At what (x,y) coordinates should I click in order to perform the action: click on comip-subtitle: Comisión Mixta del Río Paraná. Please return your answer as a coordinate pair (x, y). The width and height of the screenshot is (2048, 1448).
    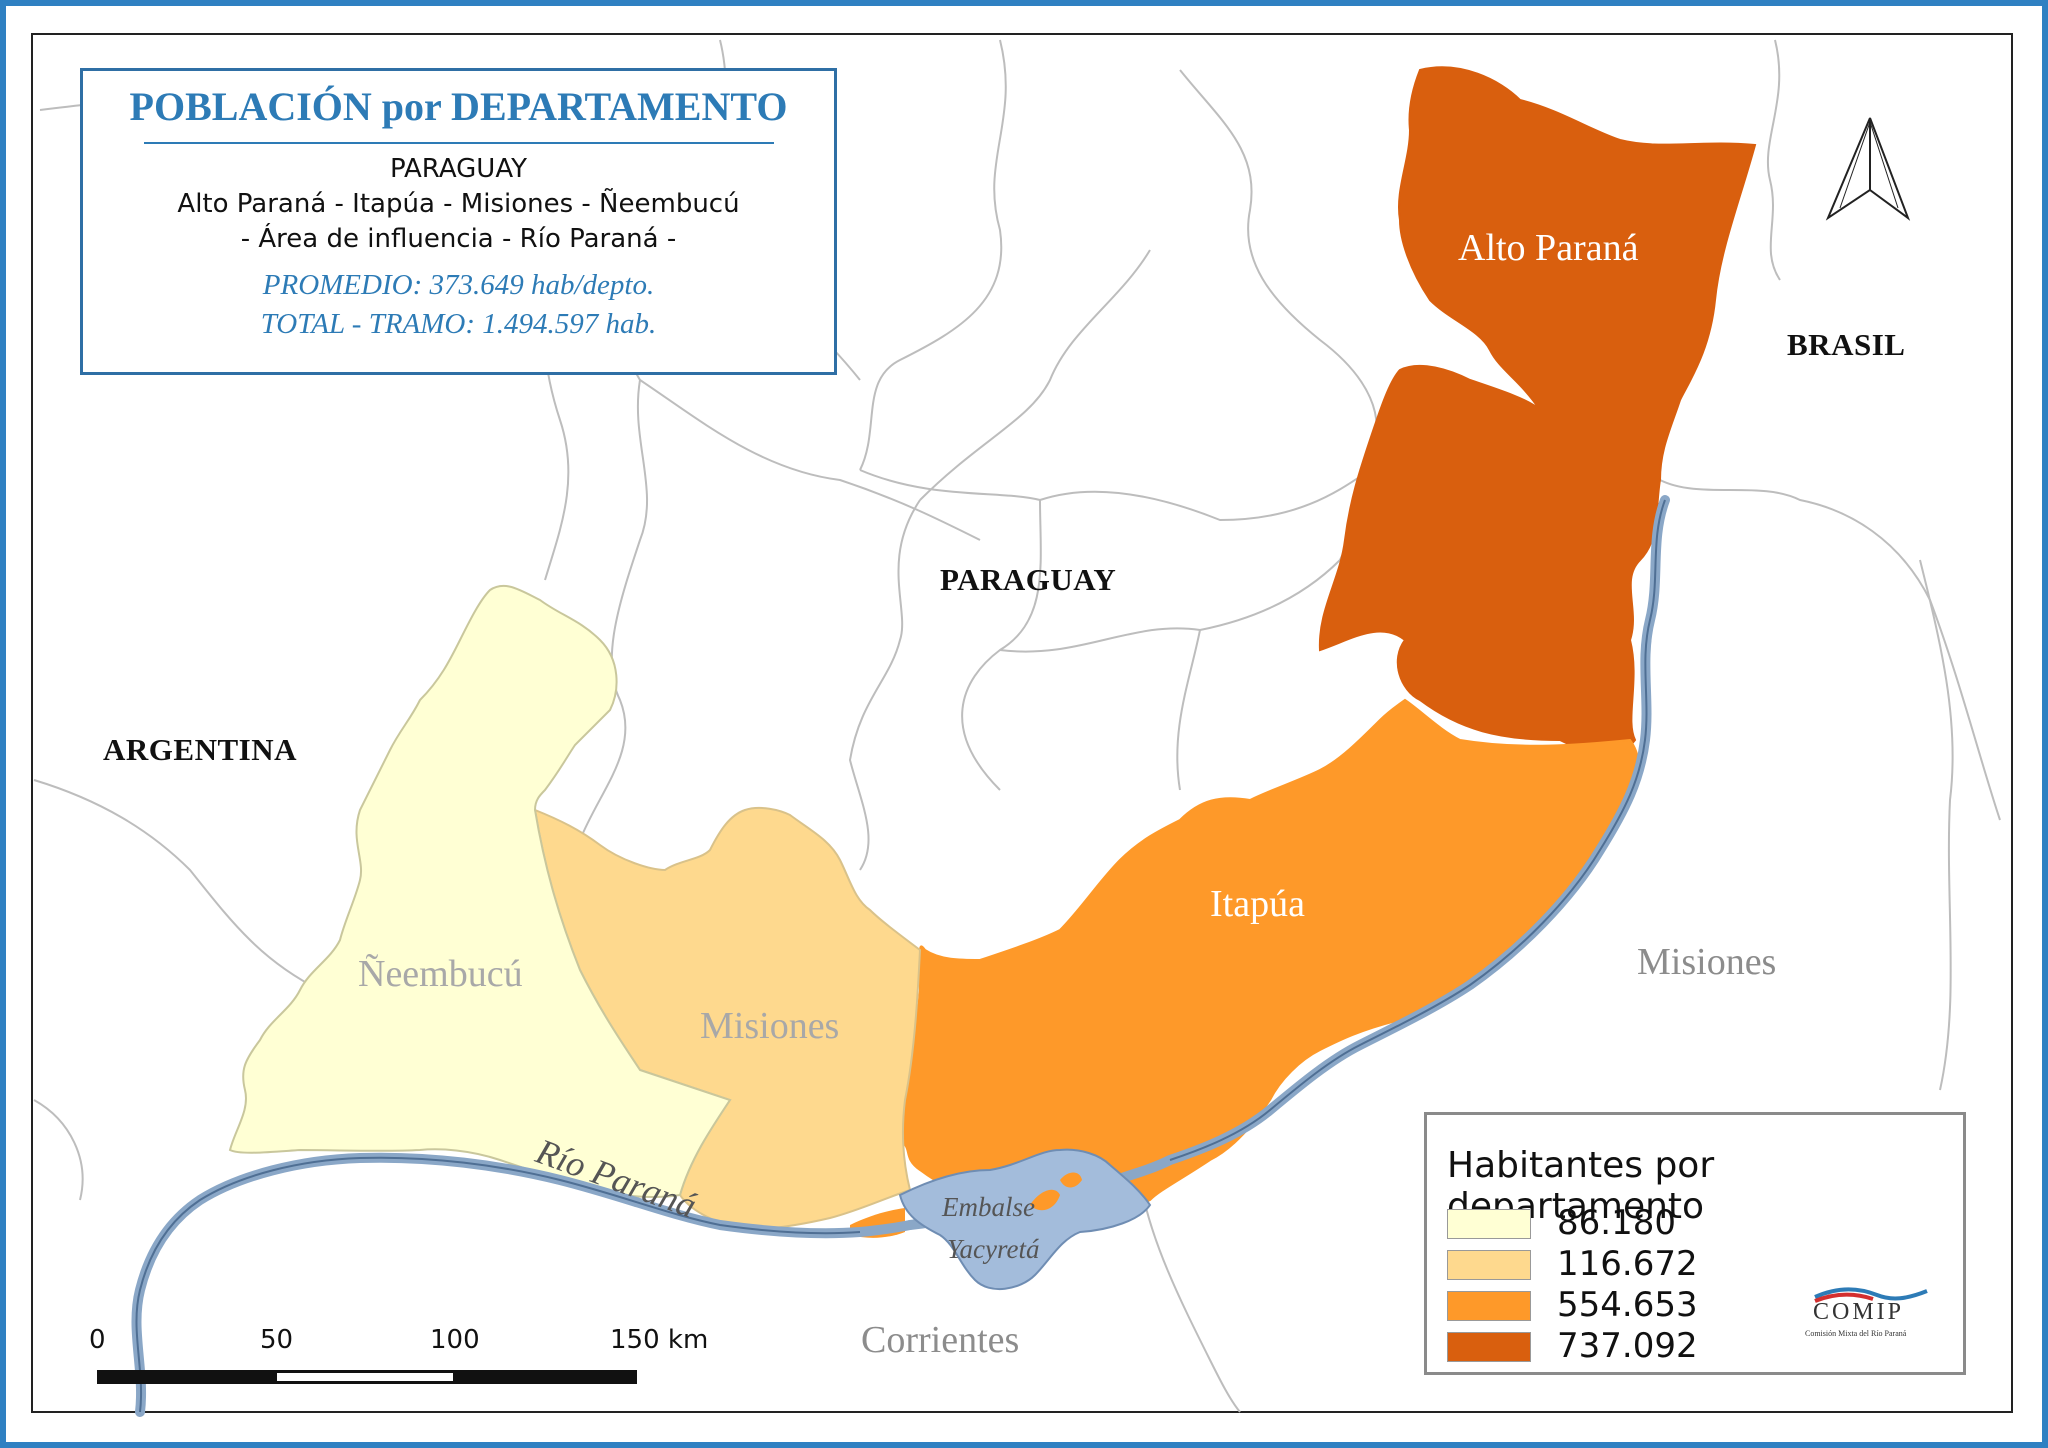
    Looking at the image, I should click on (1856, 1333).